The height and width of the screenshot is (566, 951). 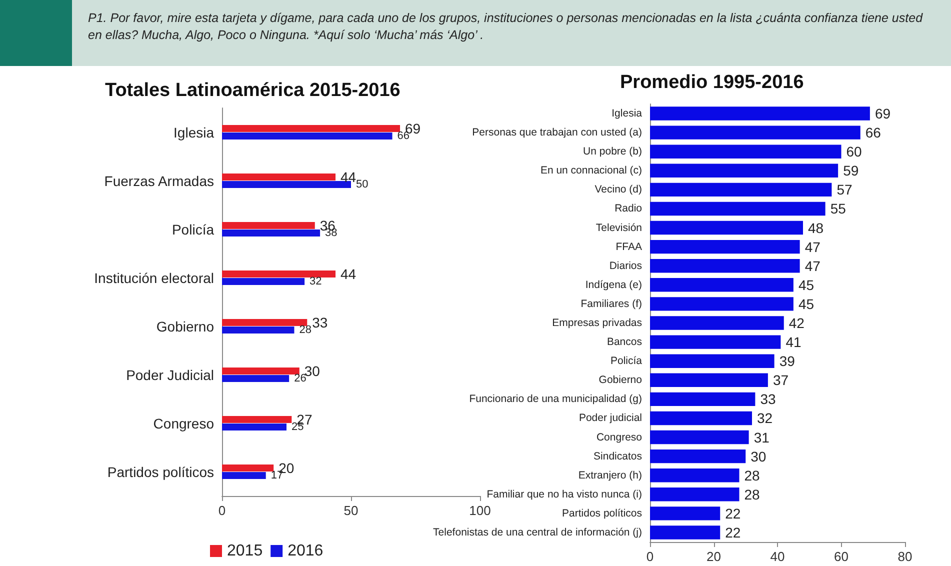 What do you see at coordinates (252, 90) in the screenshot?
I see `chart-title: Totales Latinoamérica 2015-2016` at bounding box center [252, 90].